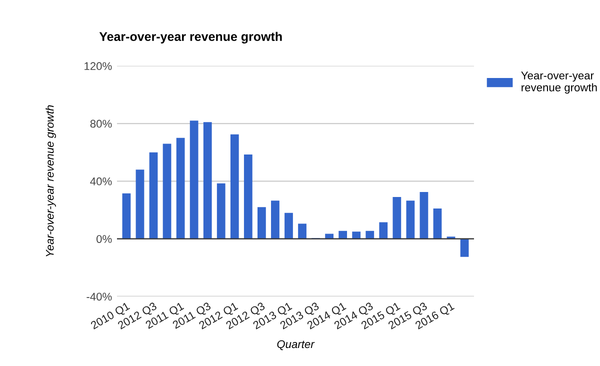 Image resolution: width=600 pixels, height=366 pixels. What do you see at coordinates (101, 181) in the screenshot?
I see `y-tick-label: 40%` at bounding box center [101, 181].